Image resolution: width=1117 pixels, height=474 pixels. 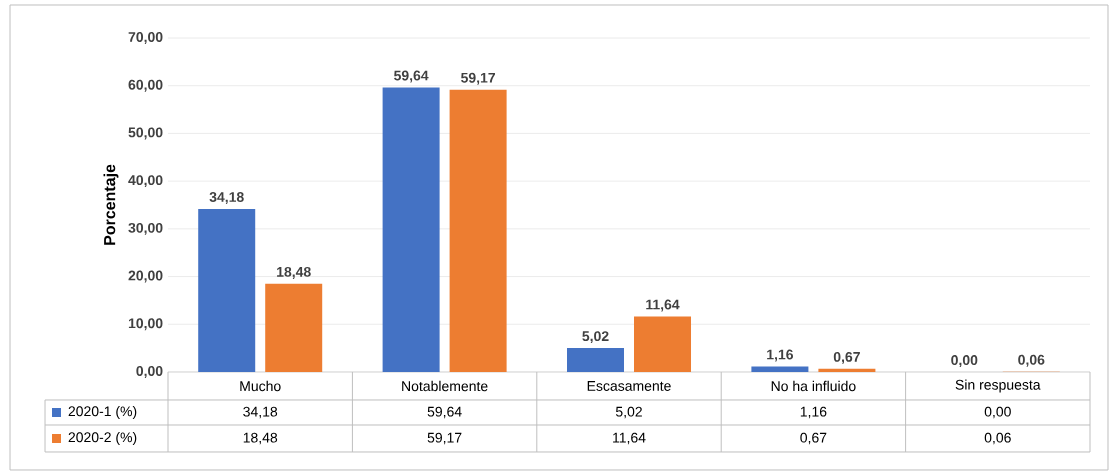 I want to click on data-label: 59,17, so click(x=444, y=438).